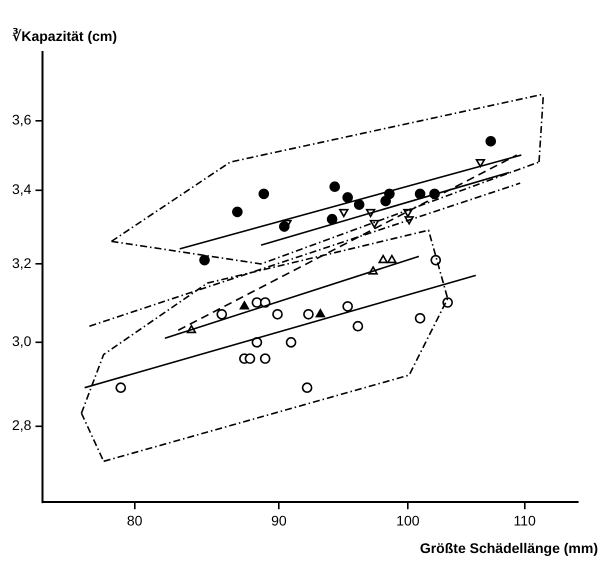 The height and width of the screenshot is (566, 610). I want to click on y-tick-label: 3,2, so click(22, 262).